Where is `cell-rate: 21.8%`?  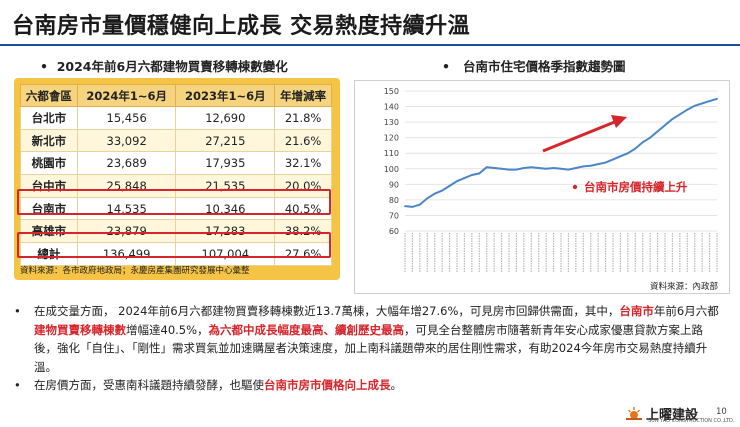 cell-rate: 21.8% is located at coordinates (303, 118).